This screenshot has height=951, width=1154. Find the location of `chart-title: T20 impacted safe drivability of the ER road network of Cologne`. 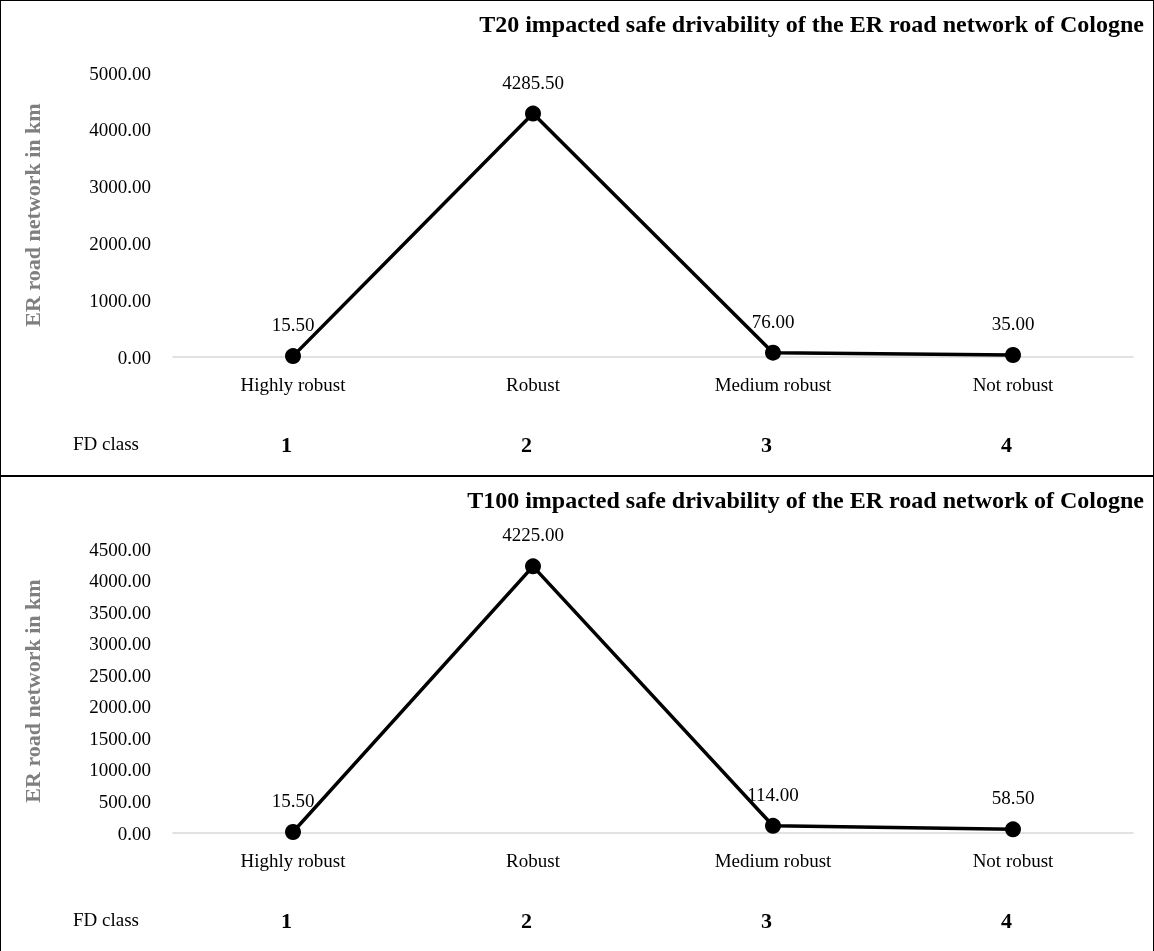

chart-title: T20 impacted safe drivability of the ER road network of Cologne is located at coordinates (812, 24).